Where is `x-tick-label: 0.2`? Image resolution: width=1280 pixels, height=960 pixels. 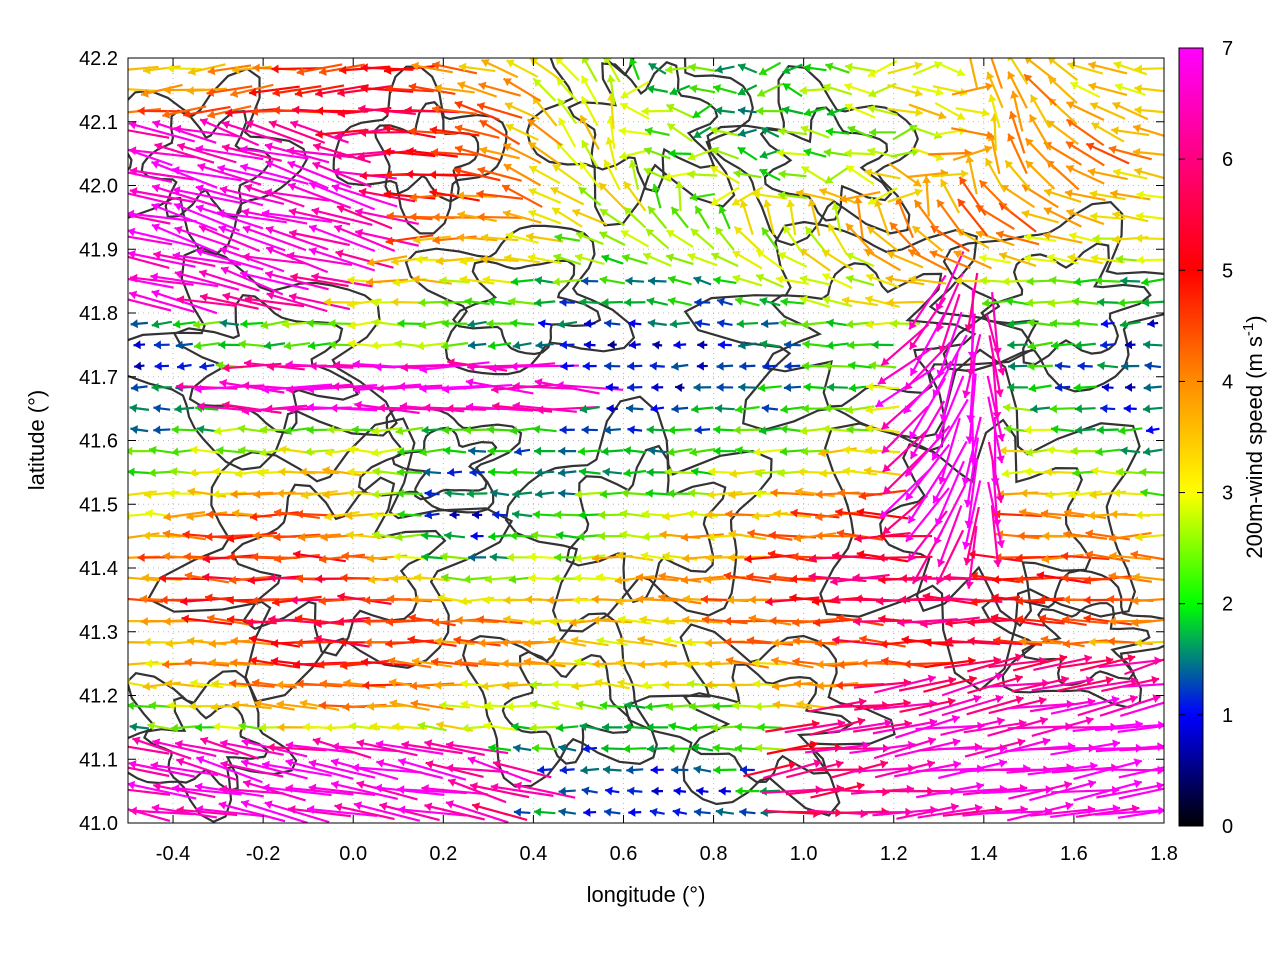
x-tick-label: 0.2 is located at coordinates (443, 854).